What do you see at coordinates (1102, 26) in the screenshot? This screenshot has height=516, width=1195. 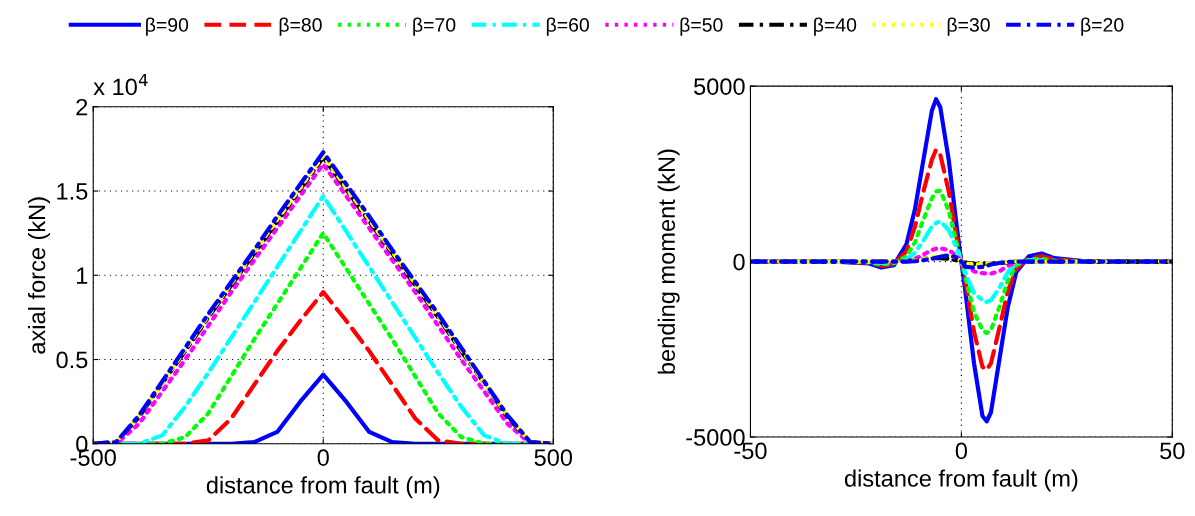 I see `legend-label: β=20` at bounding box center [1102, 26].